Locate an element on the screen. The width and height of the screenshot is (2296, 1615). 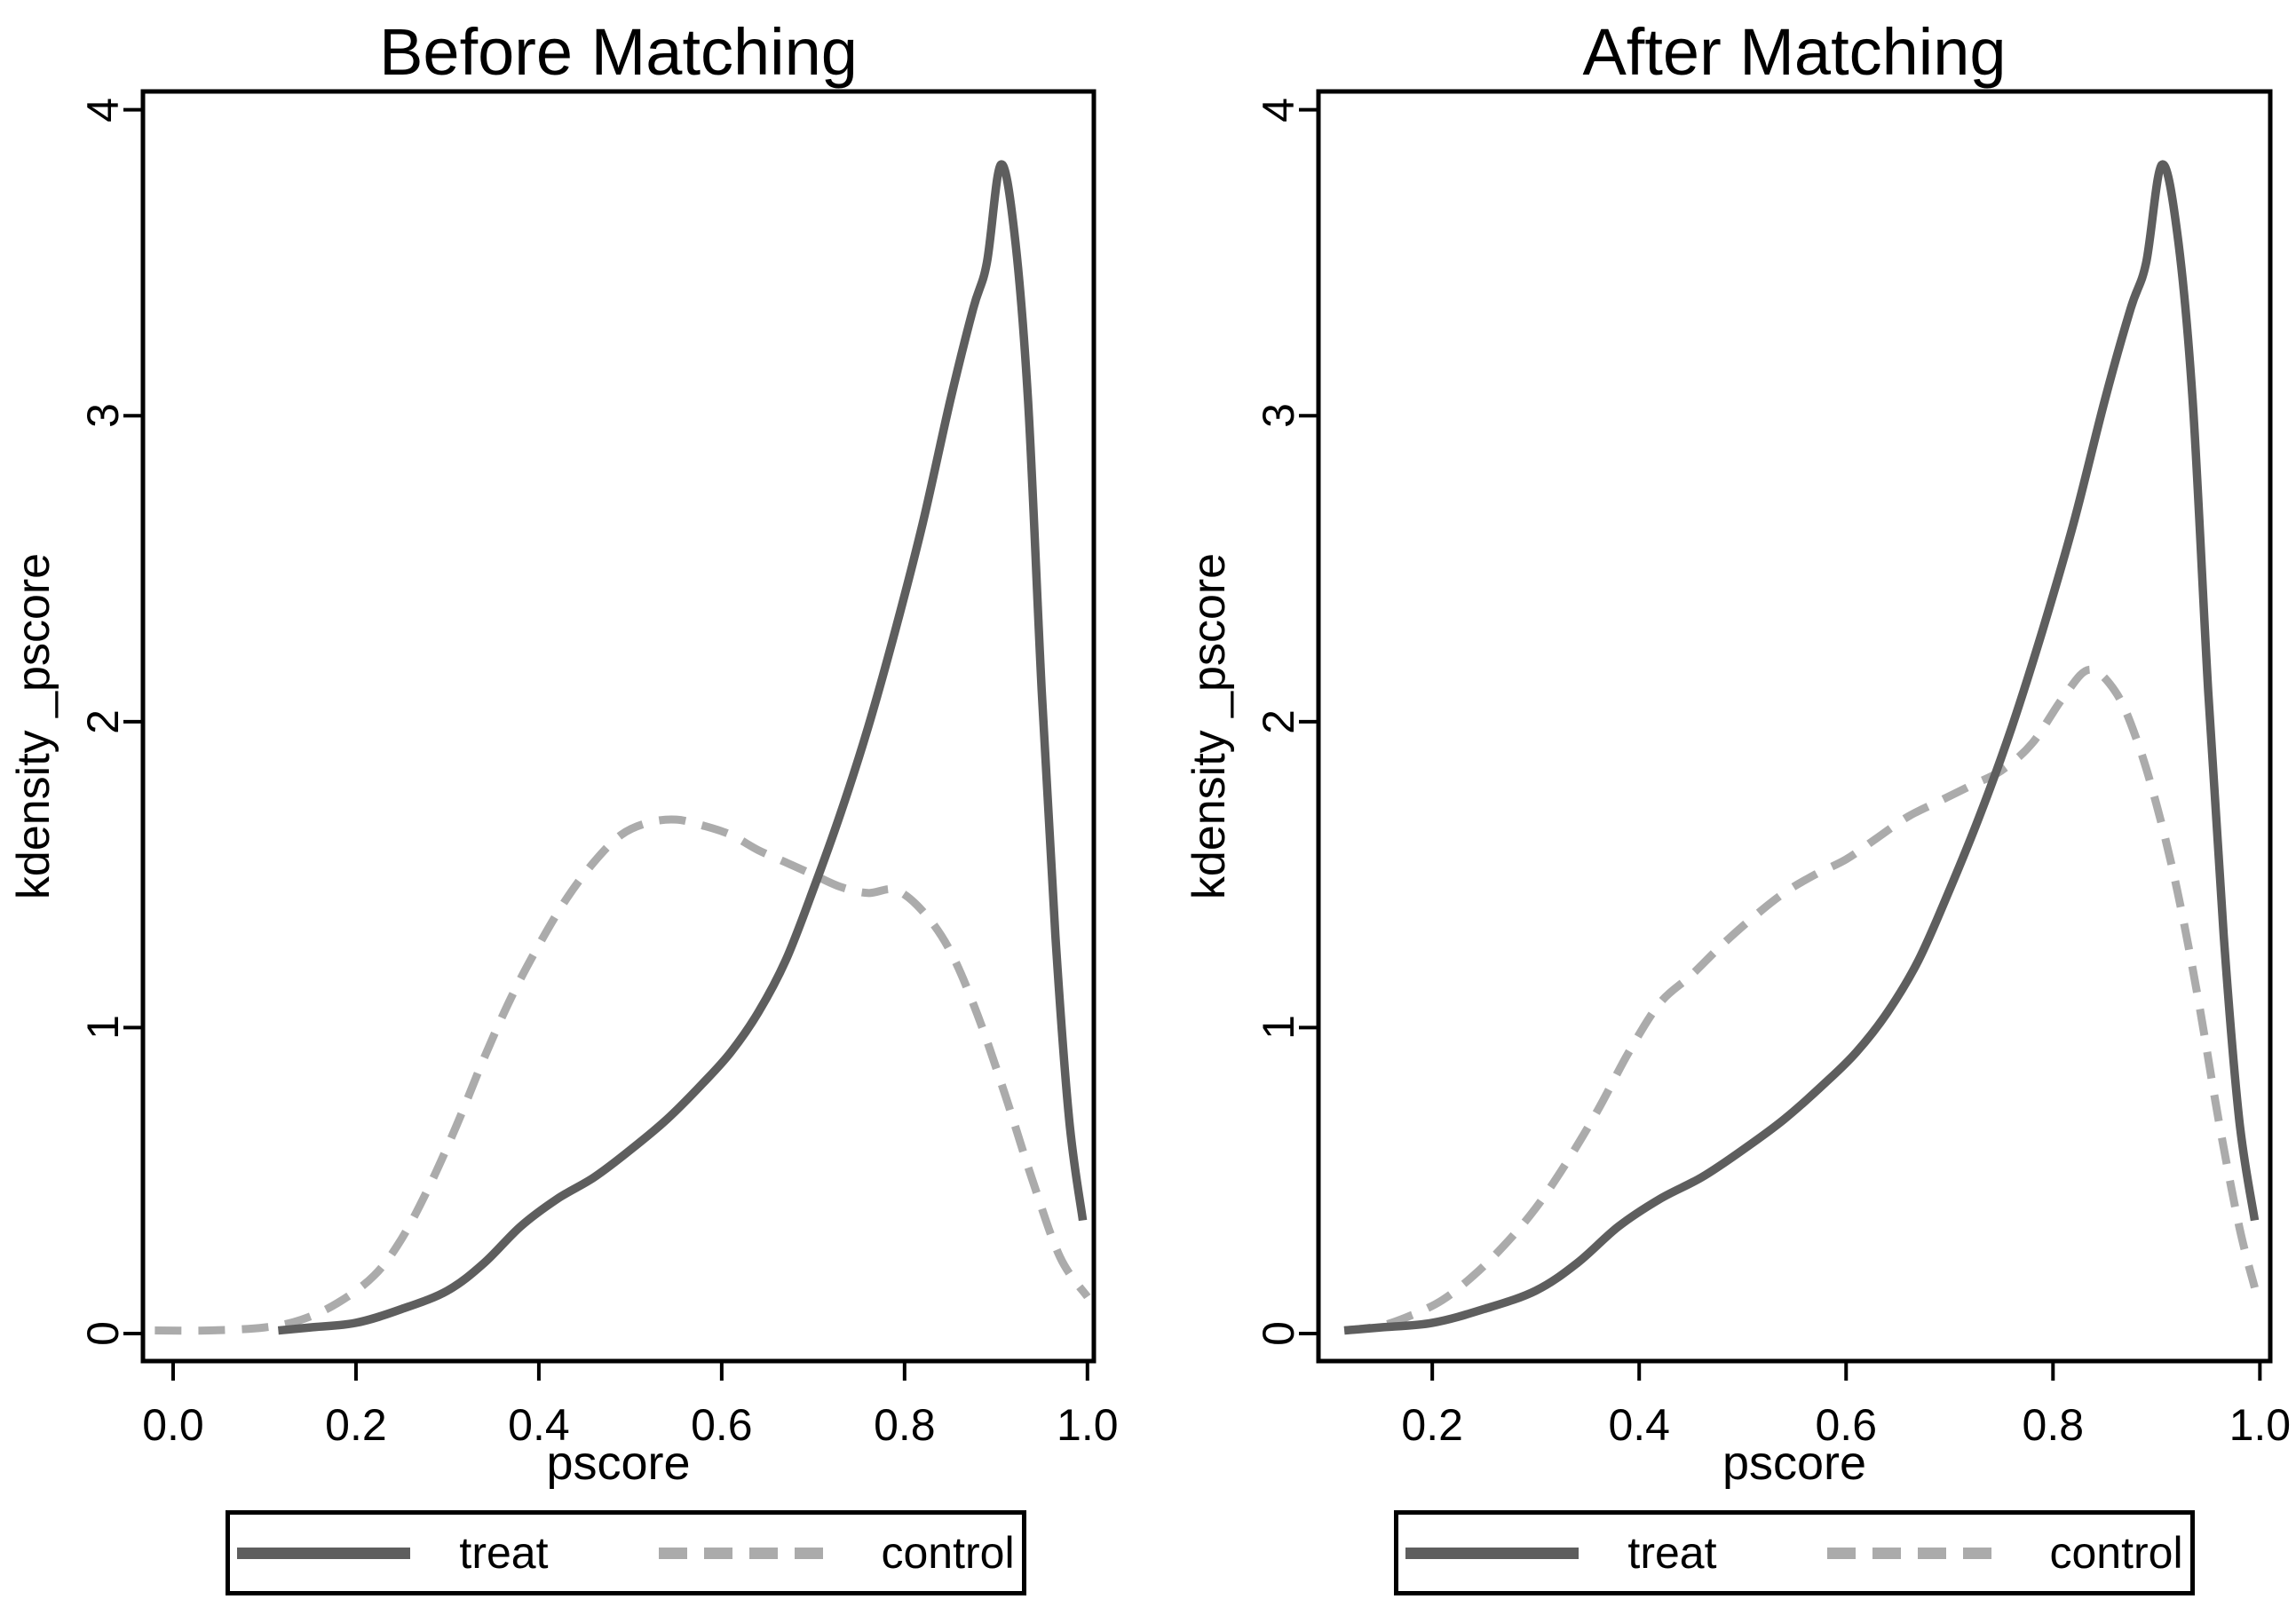
x-axis-label-right: pscore is located at coordinates (1794, 1463).